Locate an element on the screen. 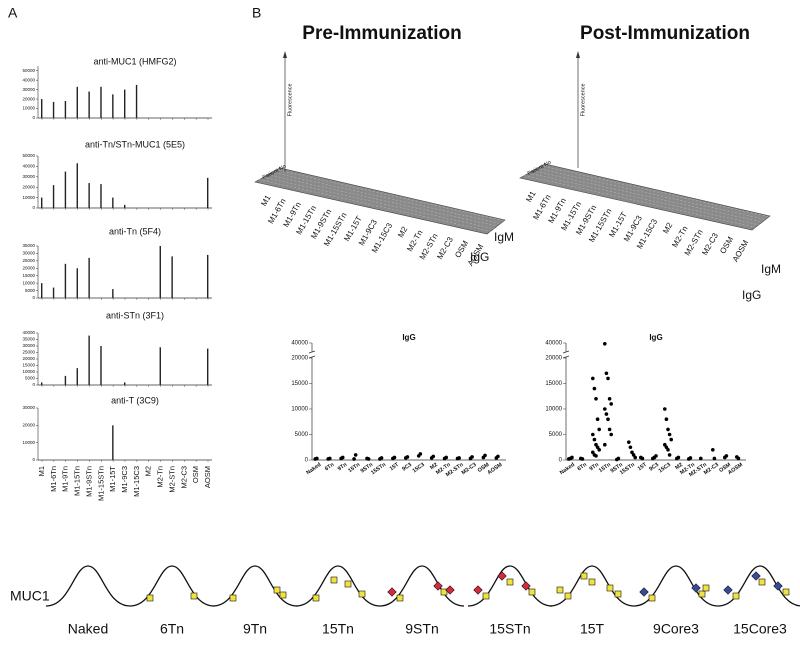  panel-title: anti-T (3C9) is located at coordinates (135, 400).